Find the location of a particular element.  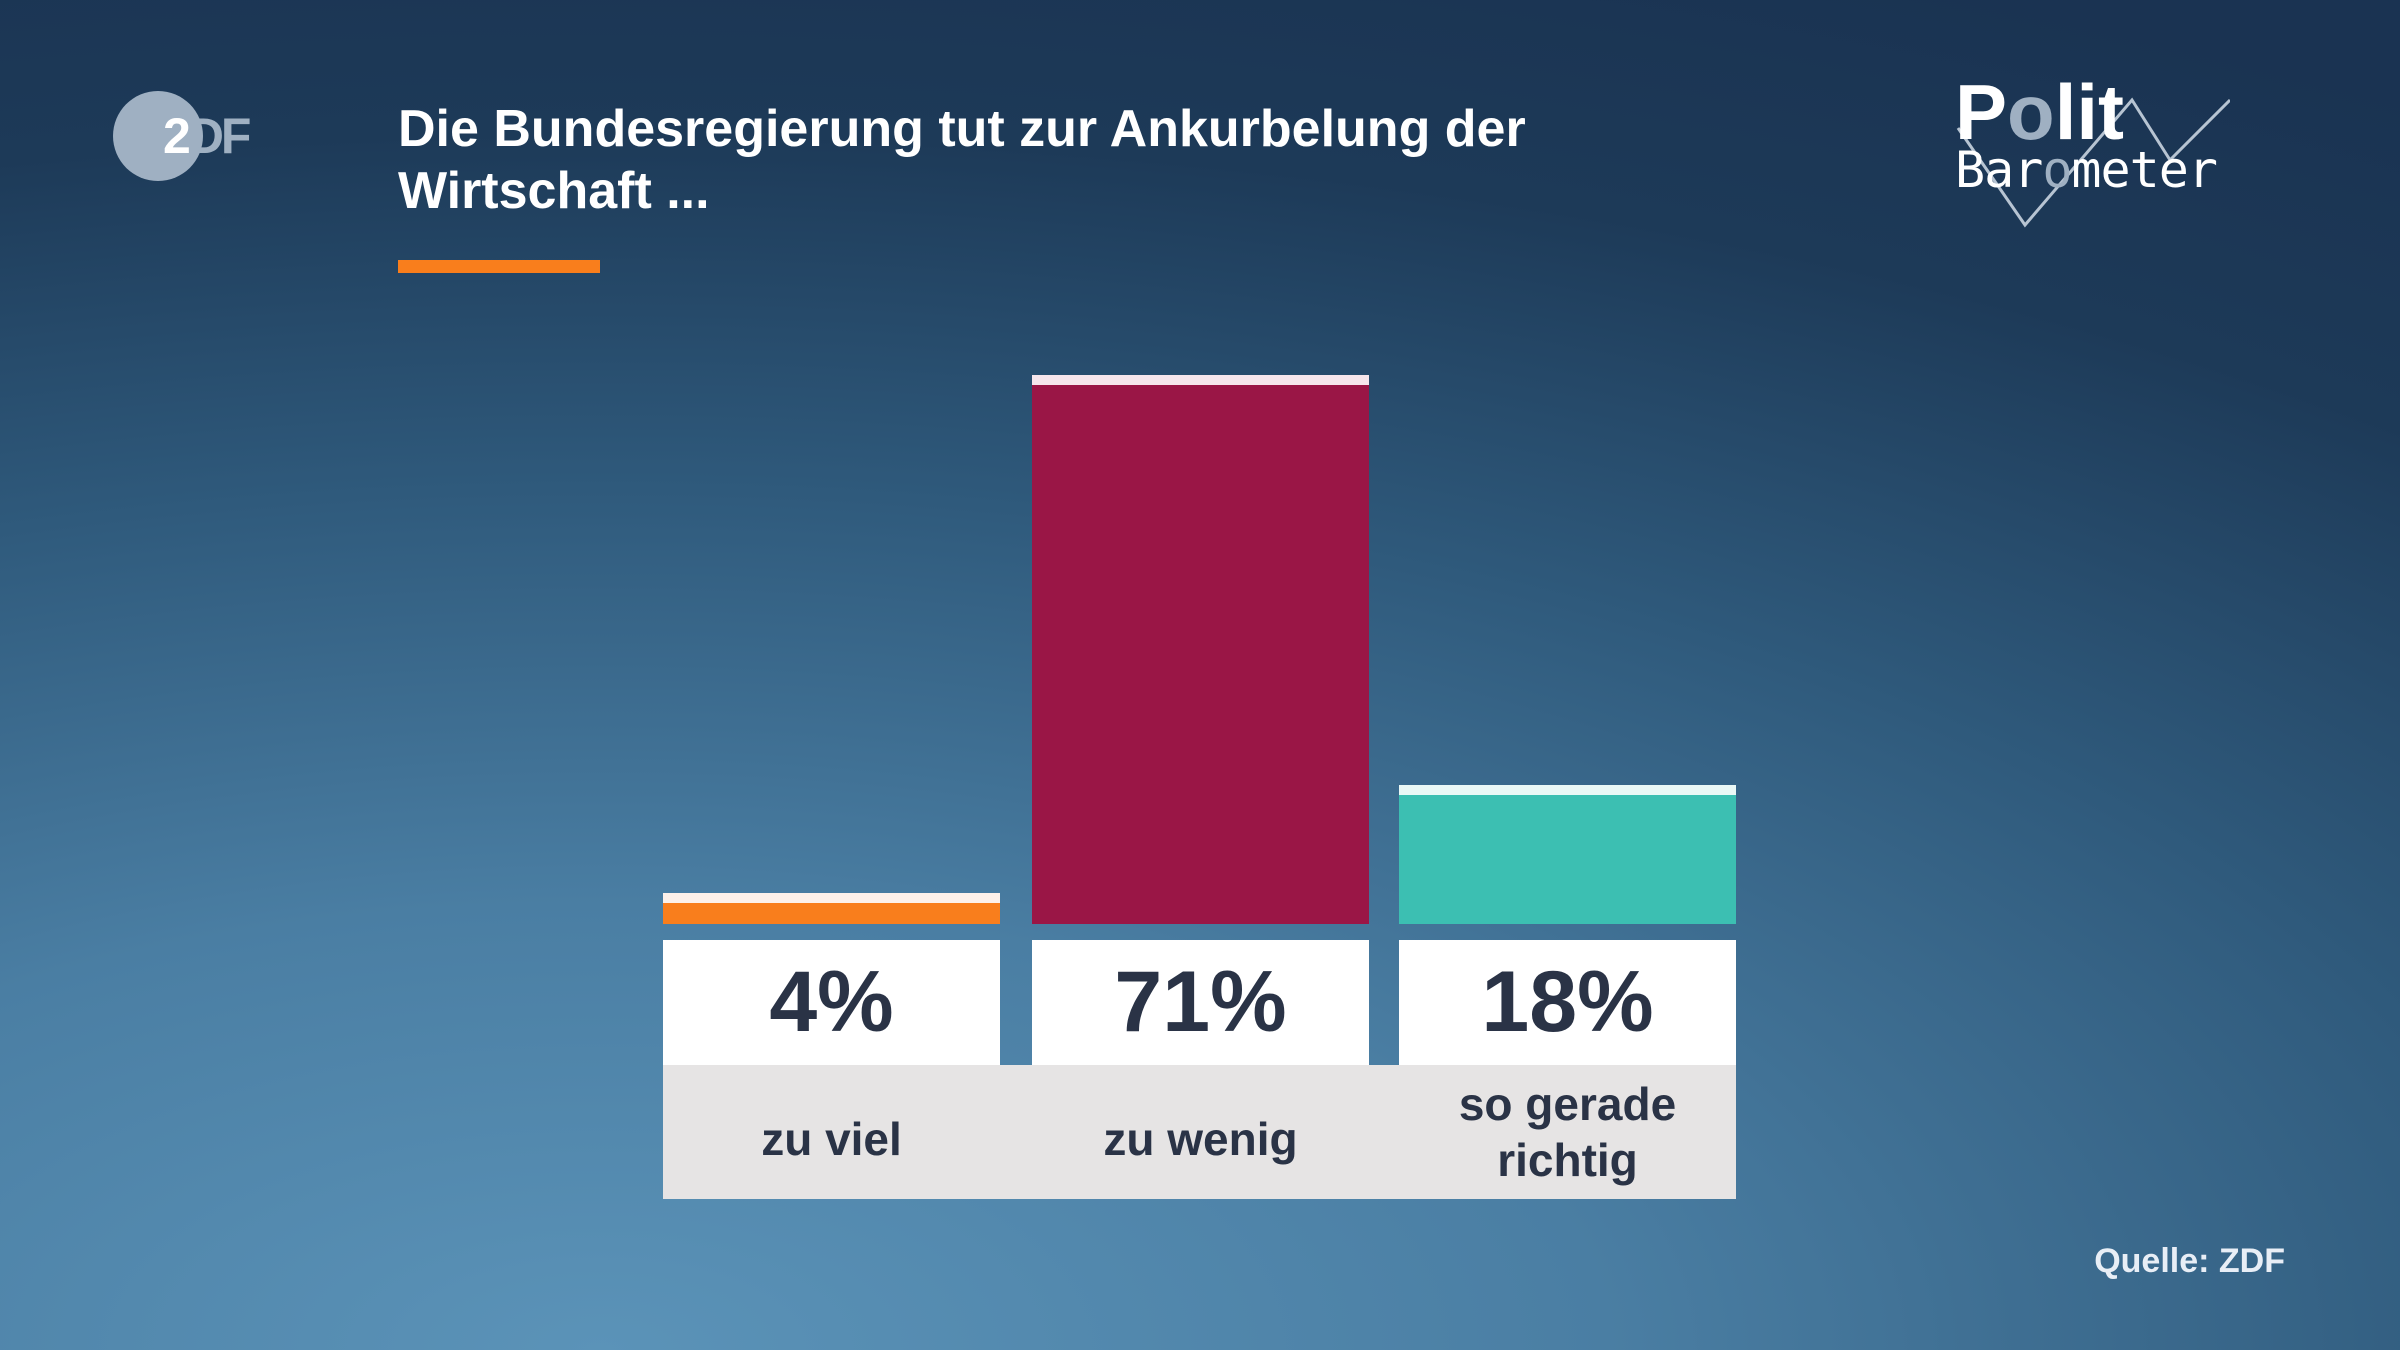

value-label-zu-wenig: 71% is located at coordinates (1200, 1002).